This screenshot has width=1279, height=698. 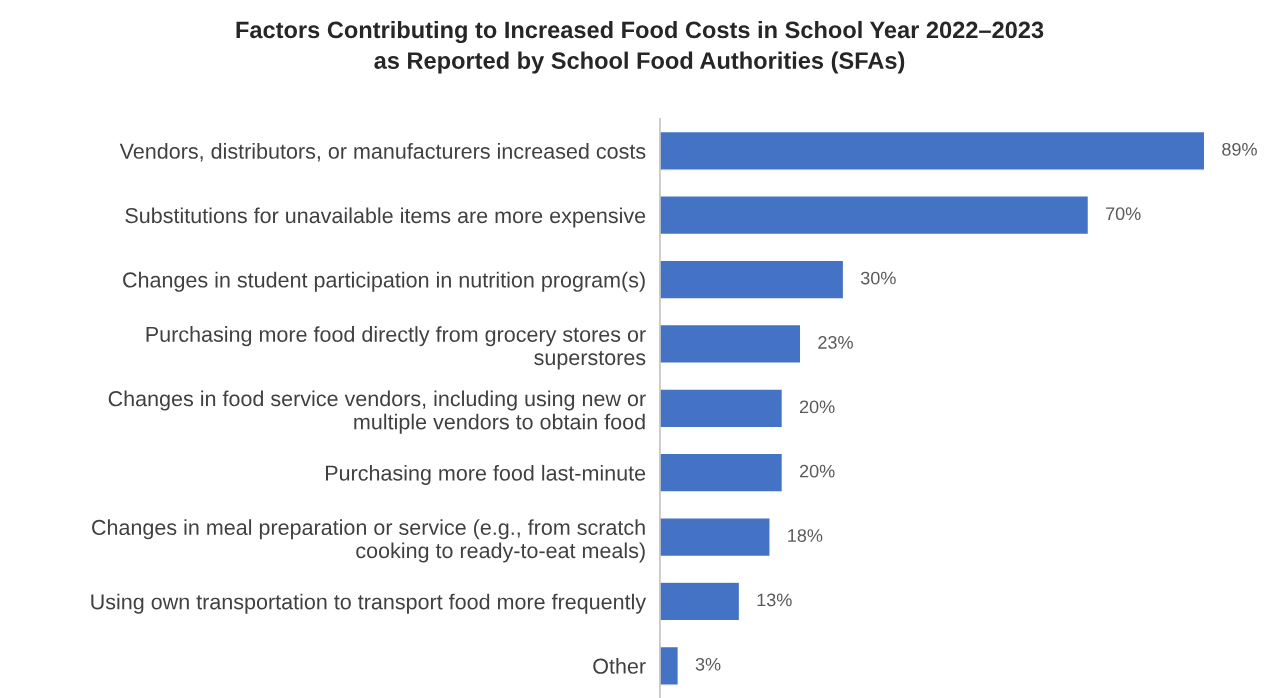 I want to click on data-label: 3%, so click(x=708, y=664).